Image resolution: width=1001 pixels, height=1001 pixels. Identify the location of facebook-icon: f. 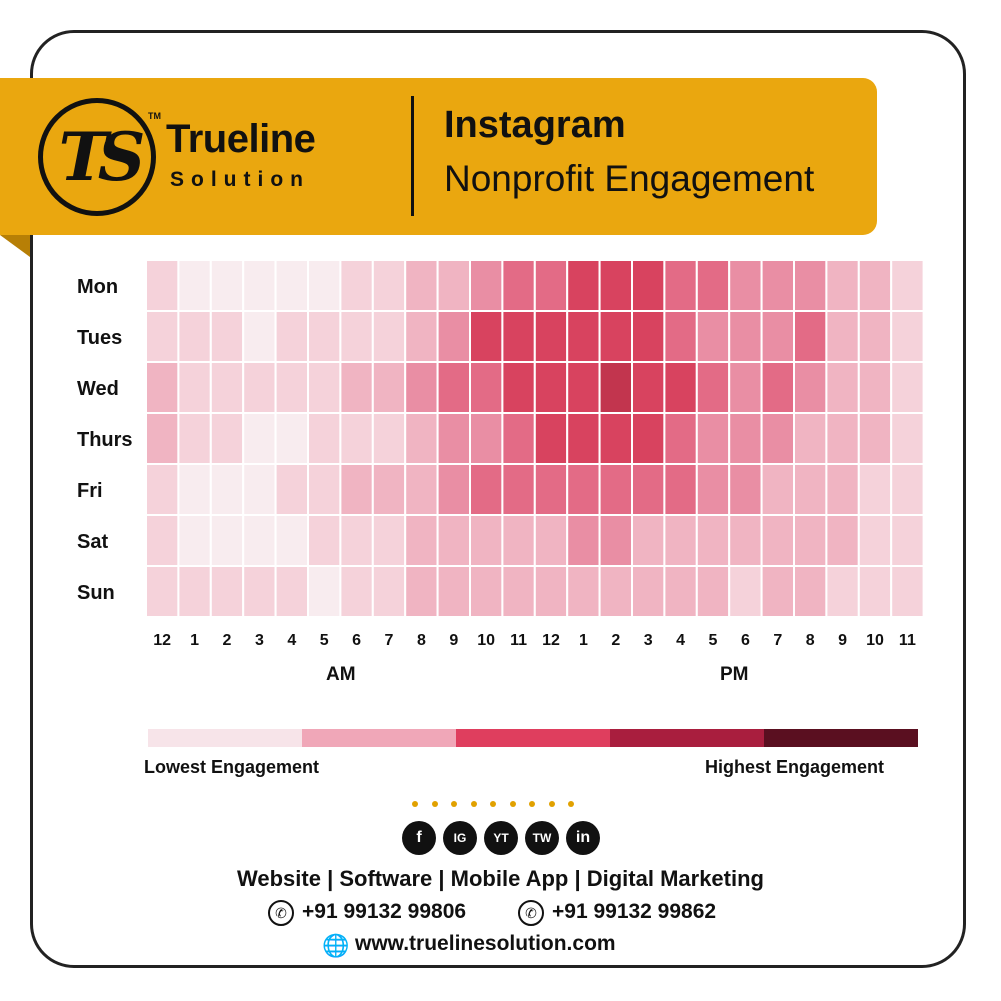
(419, 838).